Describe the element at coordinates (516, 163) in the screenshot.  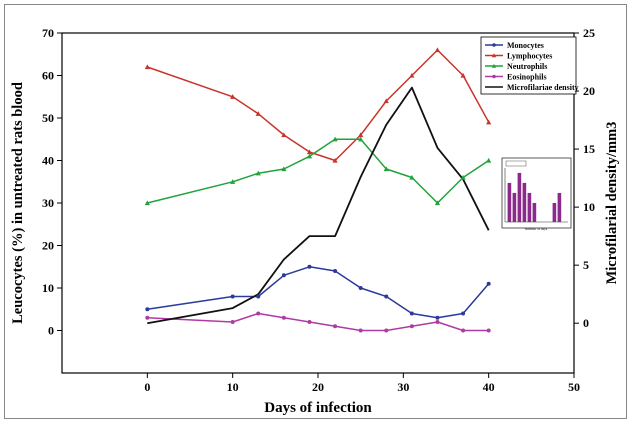
I see `inset-legend-box` at that location.